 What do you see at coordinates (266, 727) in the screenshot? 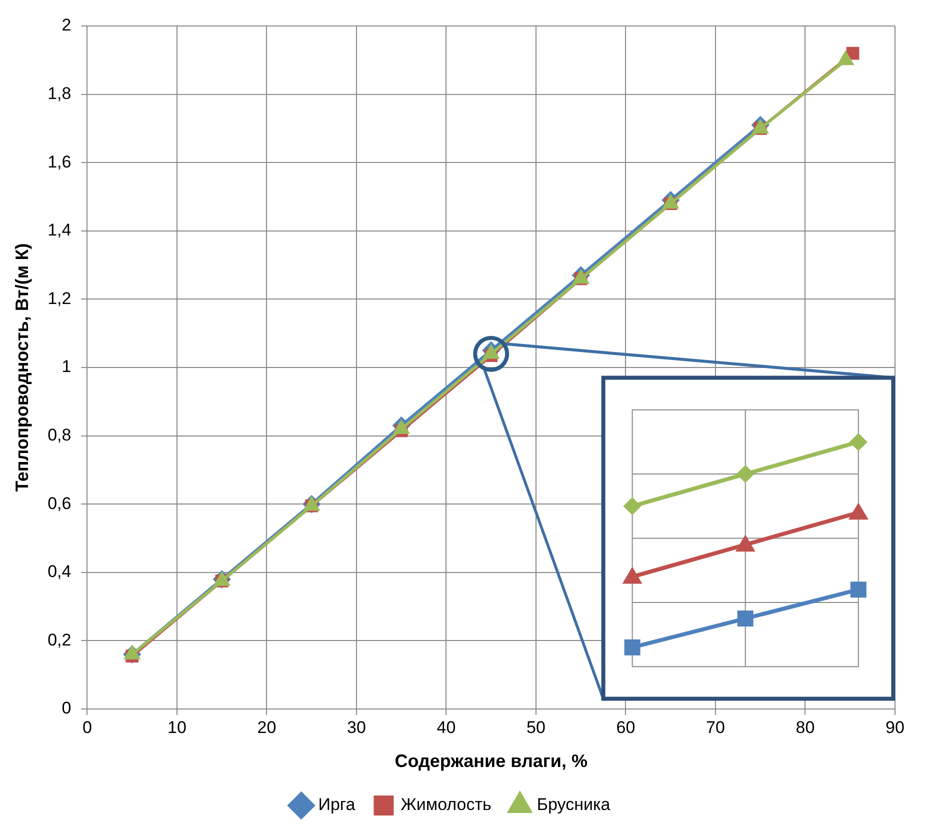
I see `x-tick-label: 20` at bounding box center [266, 727].